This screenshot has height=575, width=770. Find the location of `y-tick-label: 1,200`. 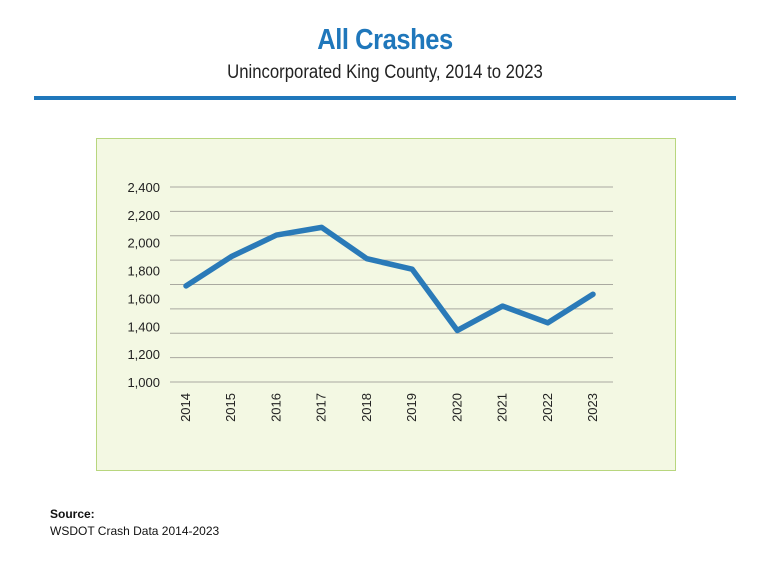

y-tick-label: 1,200 is located at coordinates (143, 354).